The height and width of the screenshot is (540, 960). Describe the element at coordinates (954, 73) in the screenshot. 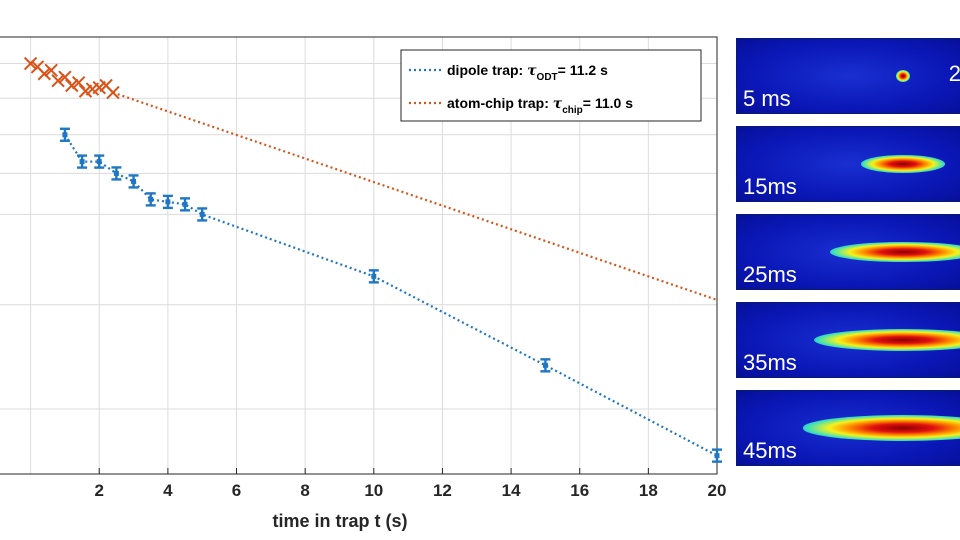

I see `panel-edge-label: 2` at that location.